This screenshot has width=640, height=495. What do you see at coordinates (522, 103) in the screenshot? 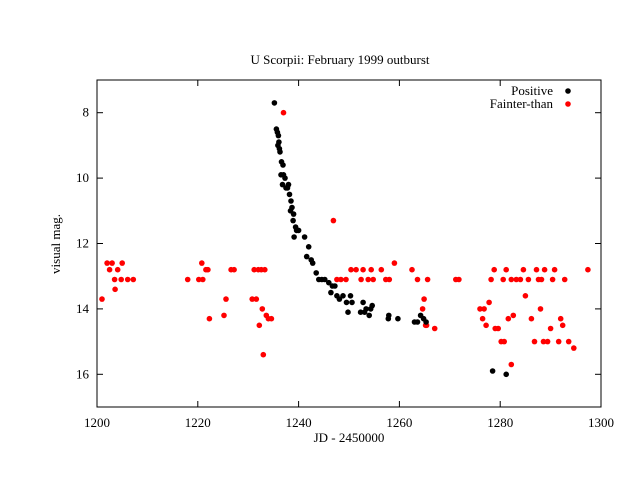
I see `legend-label-fainter-than: Fainter-than` at bounding box center [522, 103].